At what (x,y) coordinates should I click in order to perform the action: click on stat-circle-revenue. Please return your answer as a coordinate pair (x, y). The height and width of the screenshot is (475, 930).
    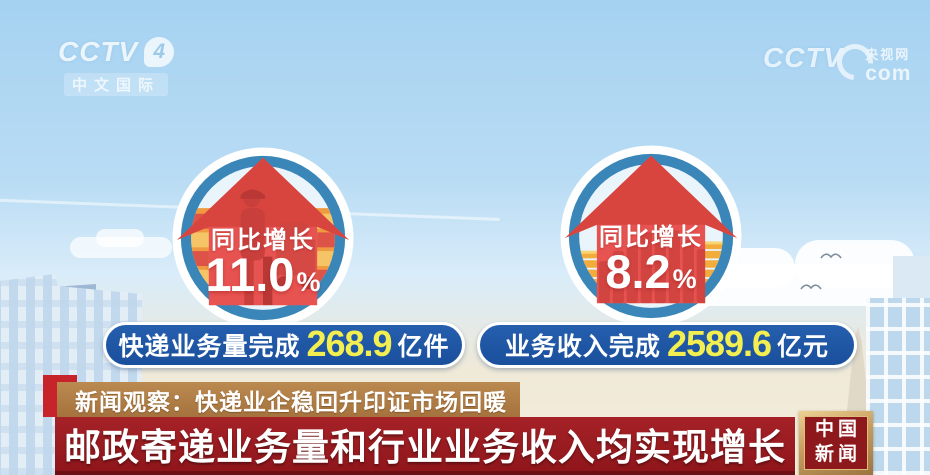
    Looking at the image, I should click on (651, 236).